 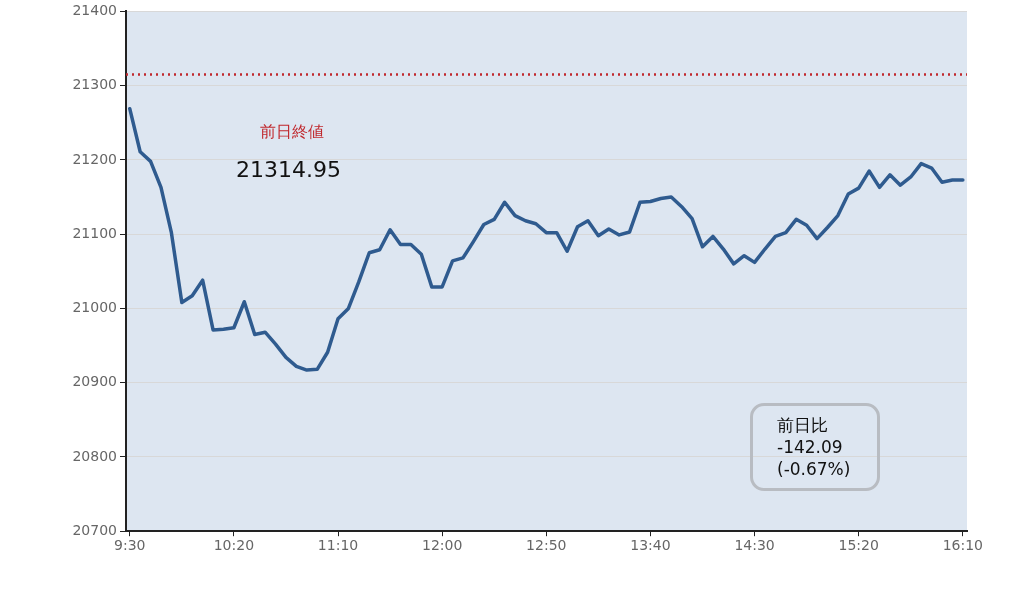 I want to click on x-tick-label: 12:50, so click(x=546, y=545).